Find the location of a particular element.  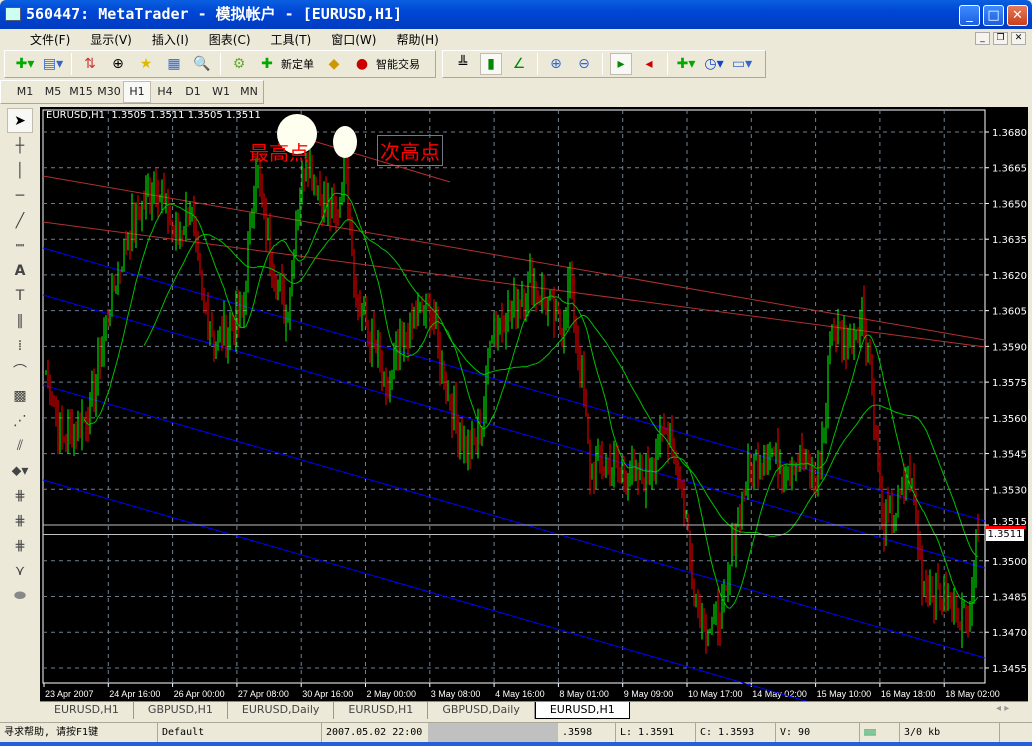

andrews-pitchfork-icon: ⋕ is located at coordinates (20, 495).